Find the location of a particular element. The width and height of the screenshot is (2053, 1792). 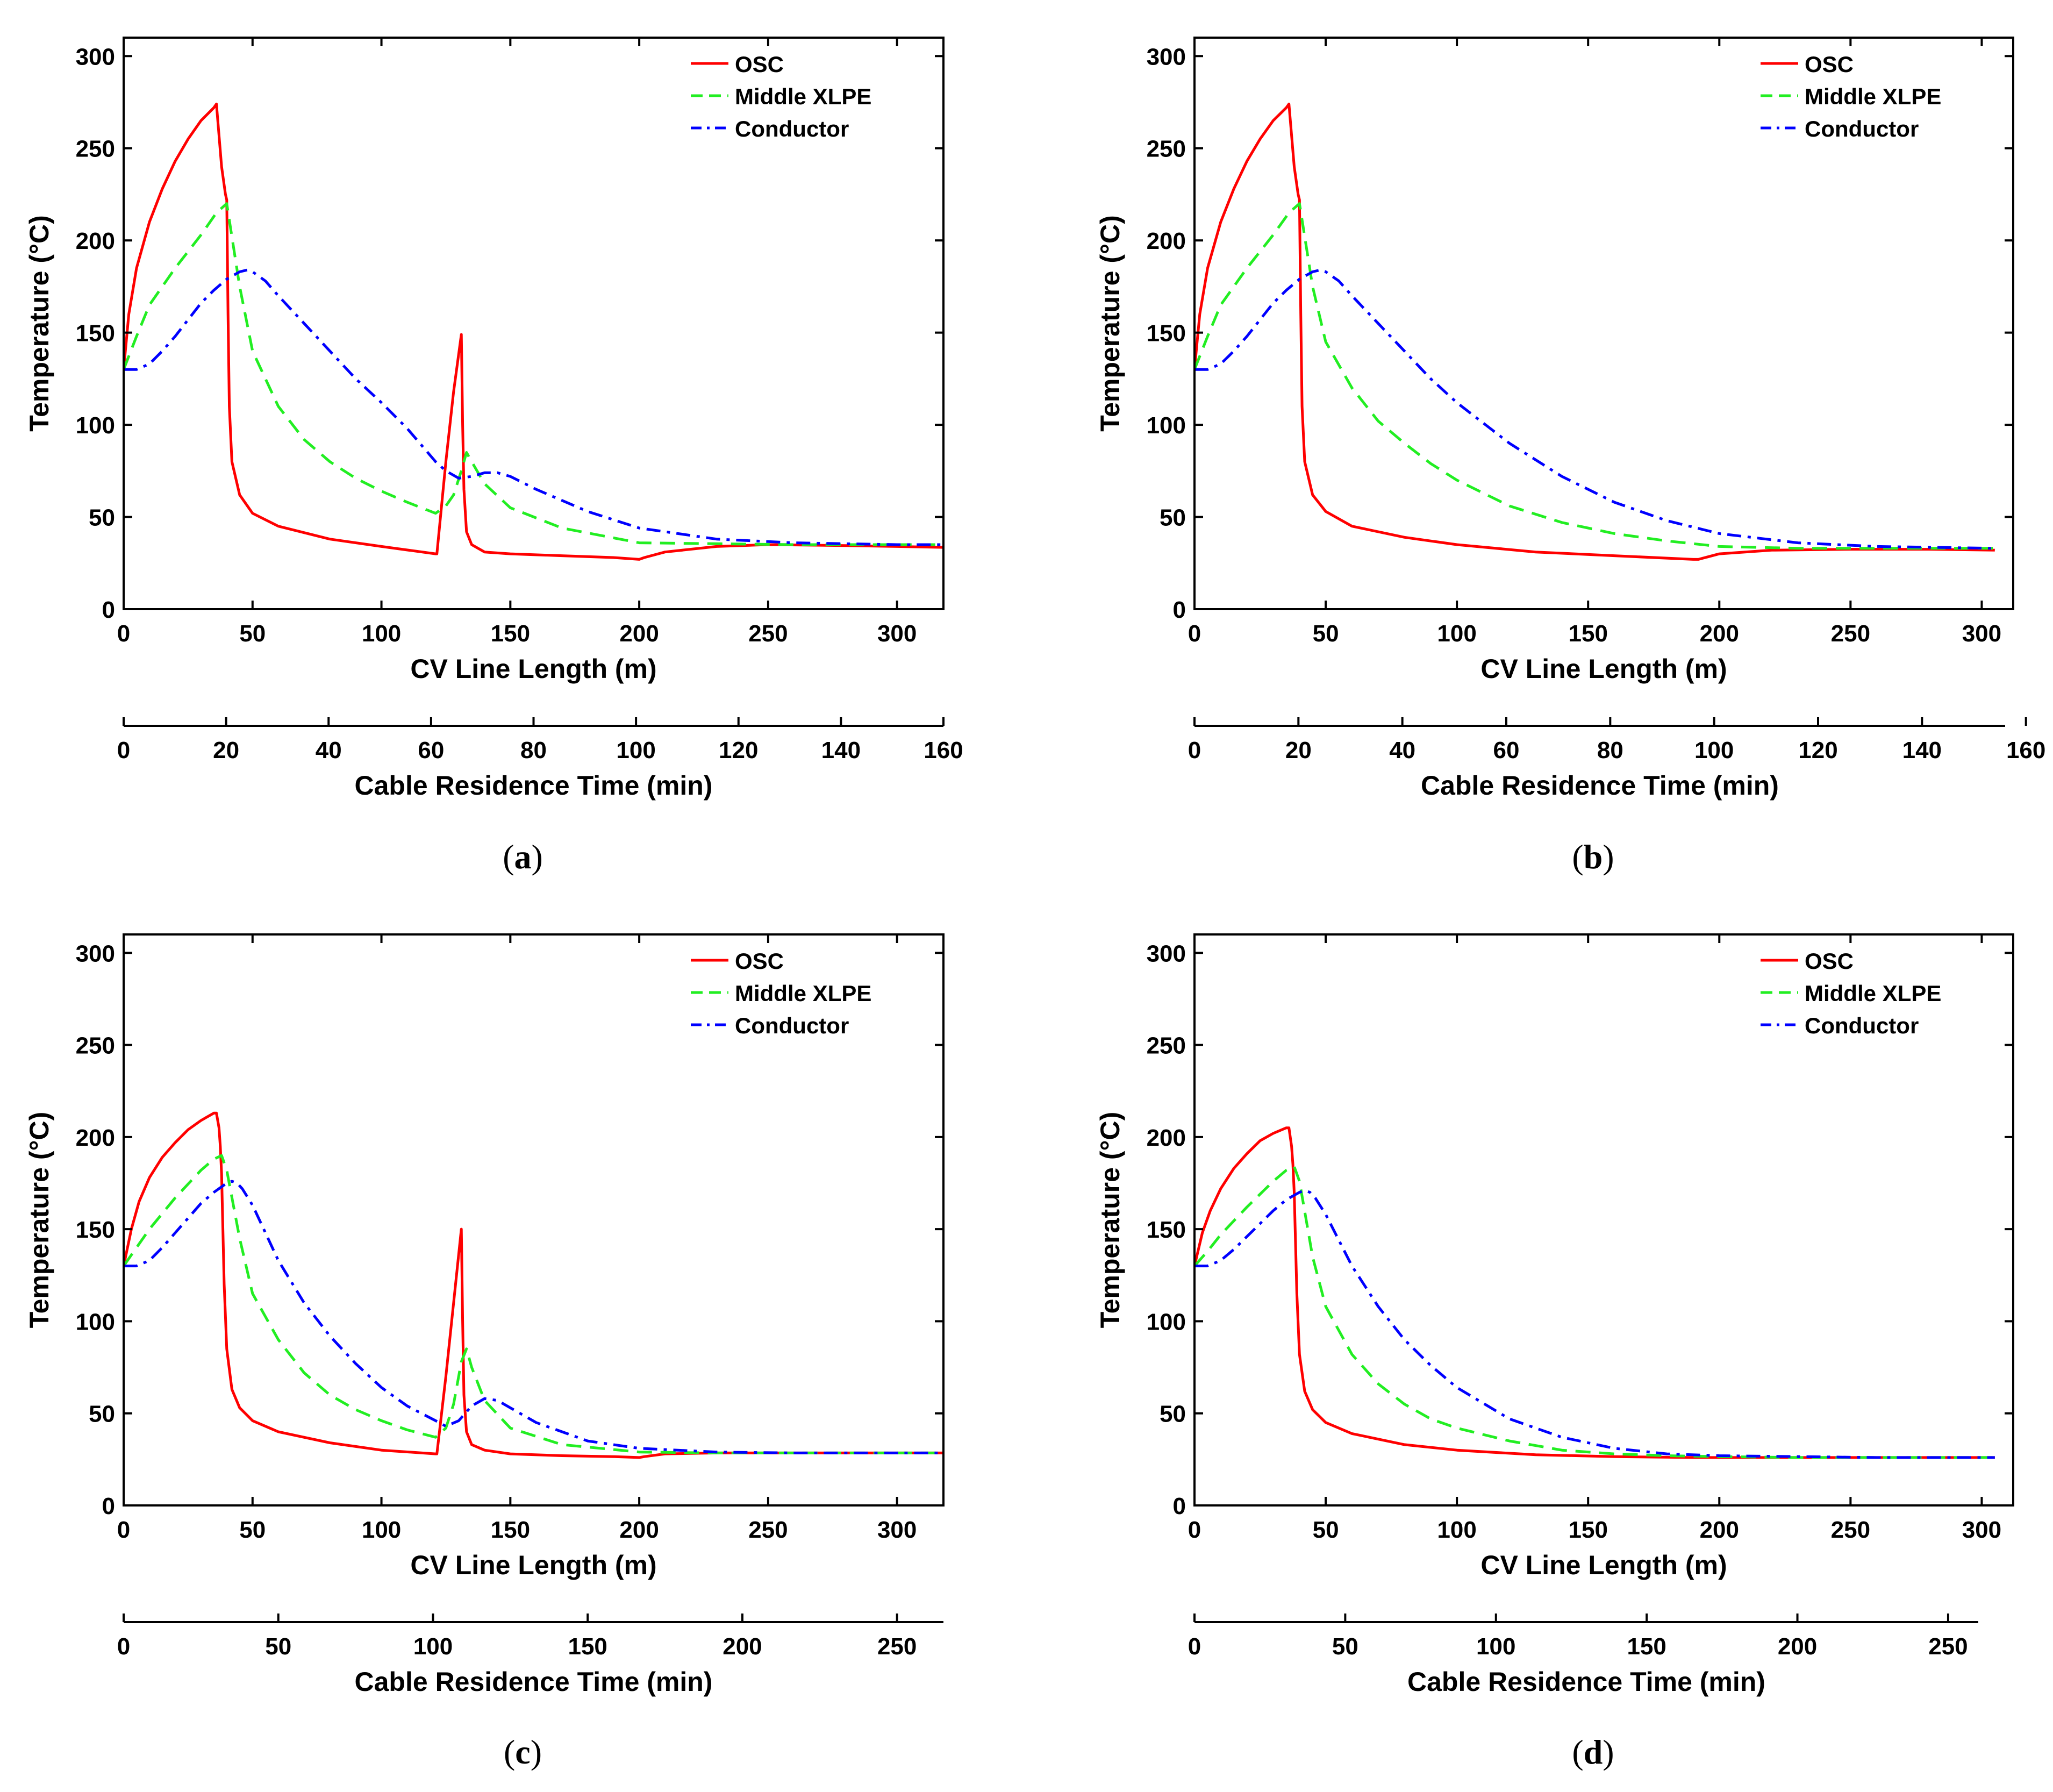

secondary-x-tick-label: 50 is located at coordinates (278, 1646).